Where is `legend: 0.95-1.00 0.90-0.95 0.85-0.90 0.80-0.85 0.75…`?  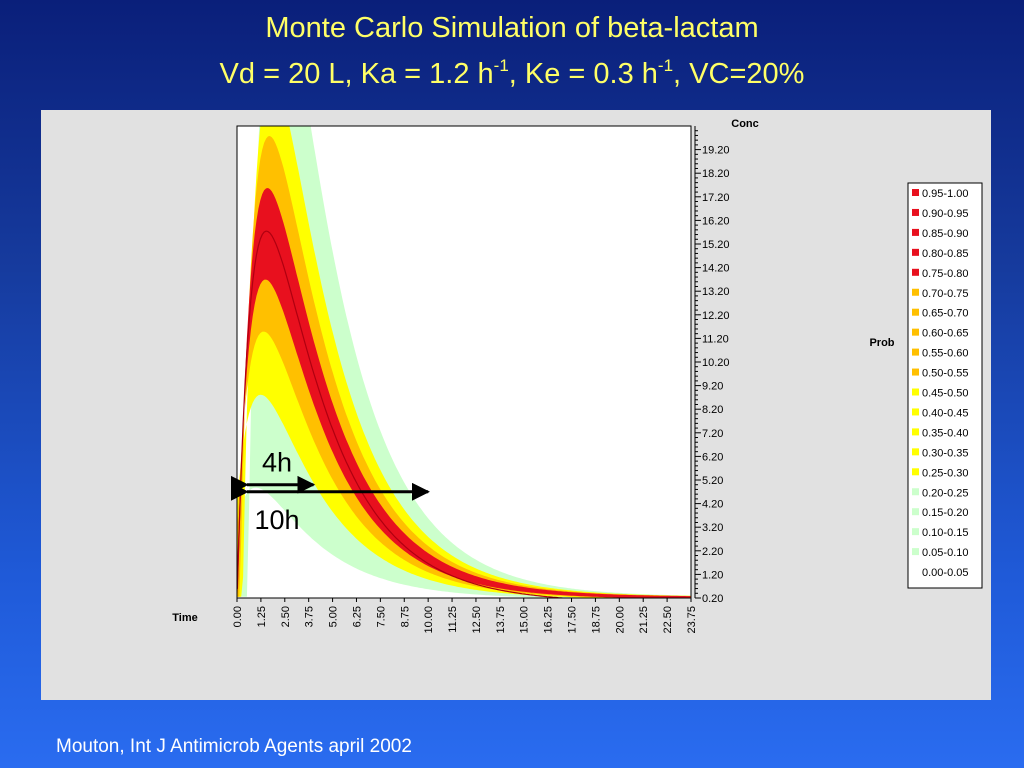
legend: 0.95-1.00 0.90-0.95 0.85-0.90 0.80-0.85 0.75… is located at coordinates (945, 385).